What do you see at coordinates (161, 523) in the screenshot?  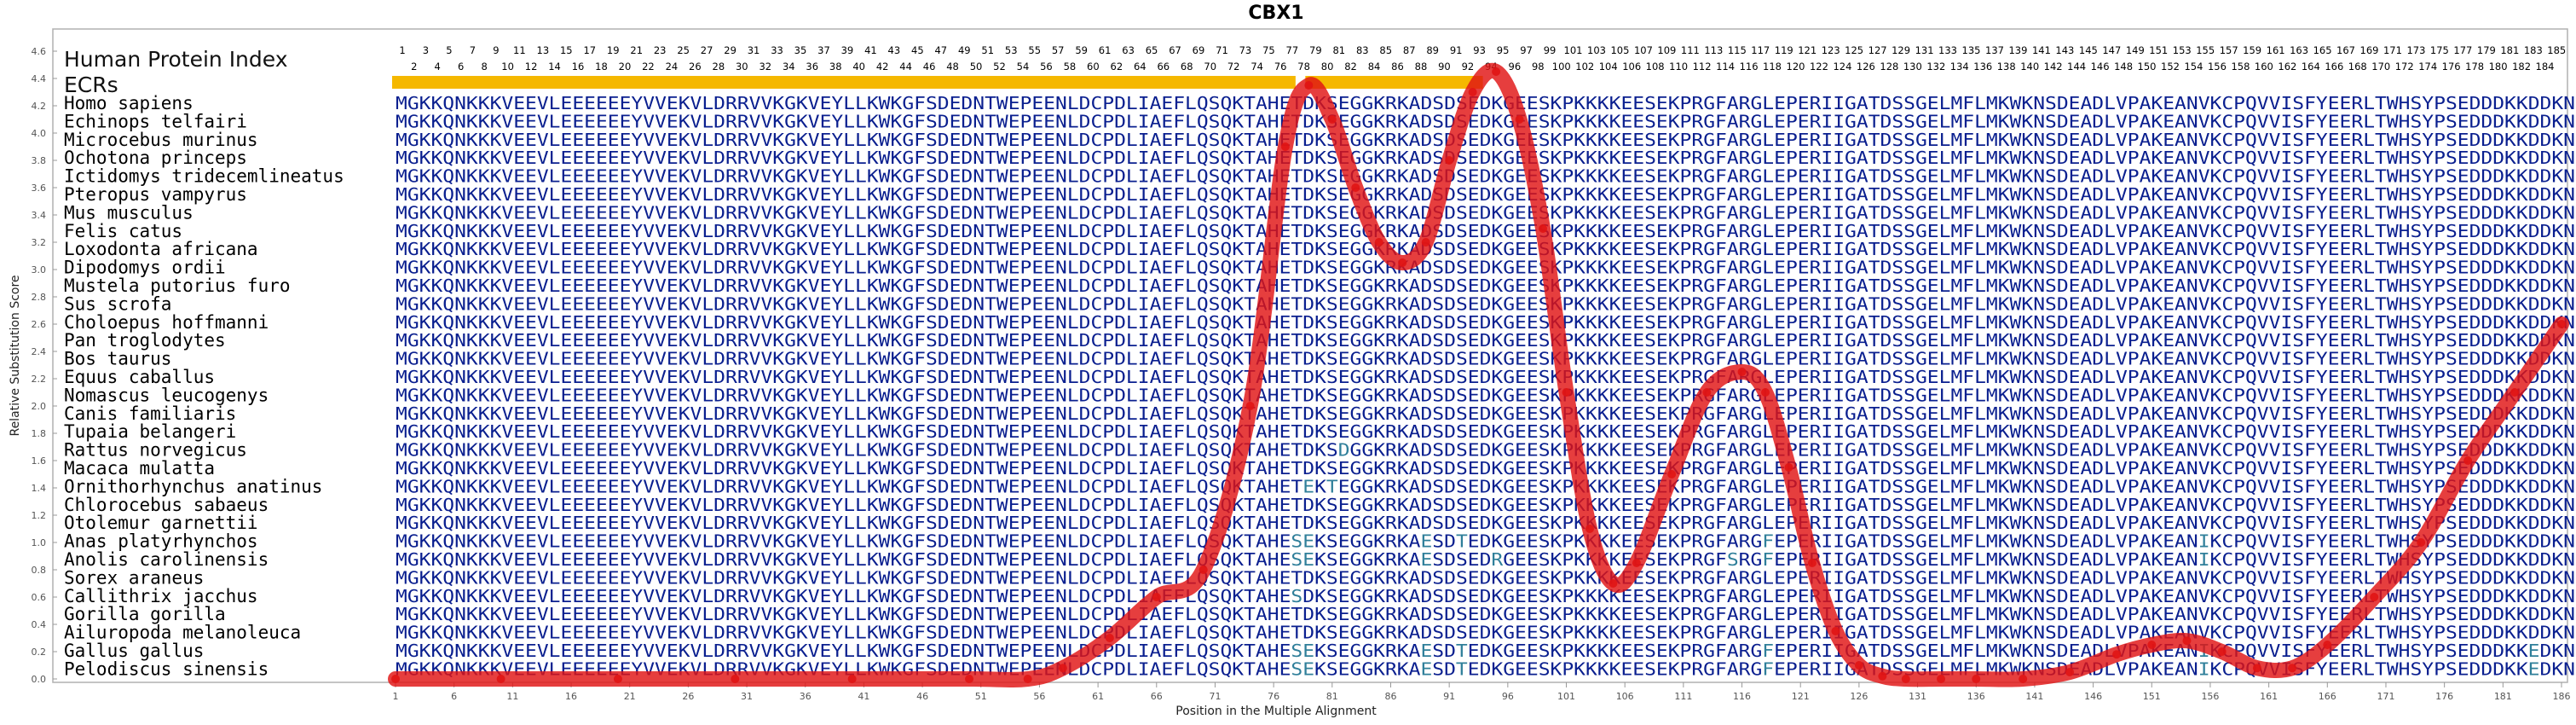 I see `species-label: Otolemur garnettii` at bounding box center [161, 523].